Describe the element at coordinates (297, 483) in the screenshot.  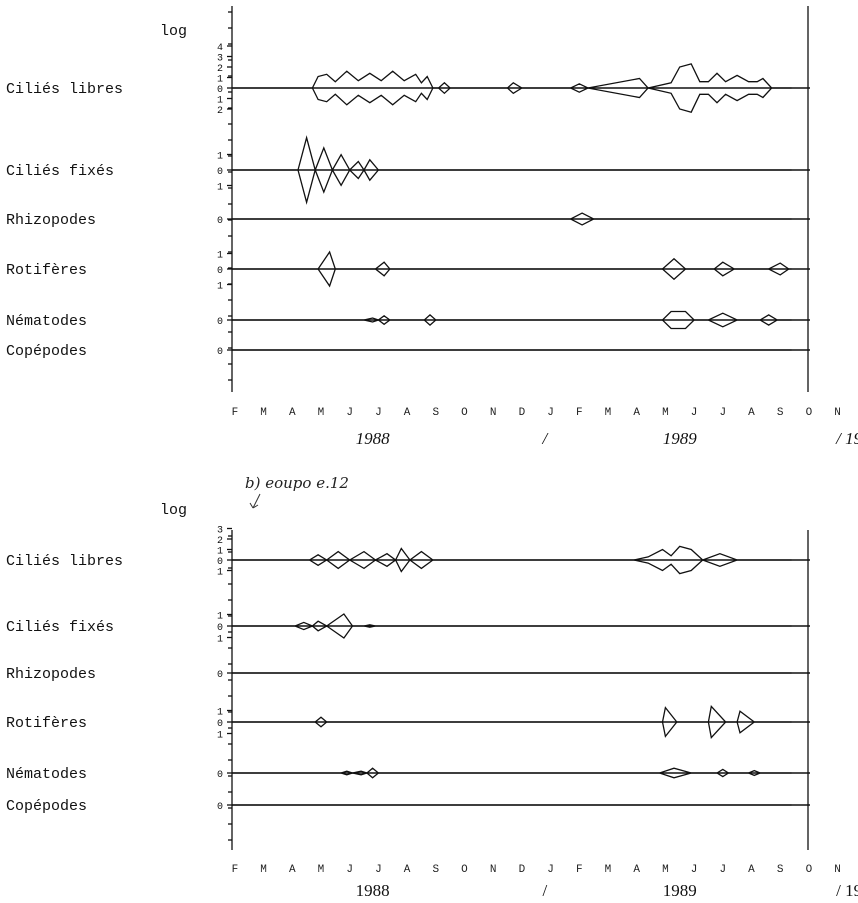
I see `handwritten-note: b) eoupo e.12` at that location.